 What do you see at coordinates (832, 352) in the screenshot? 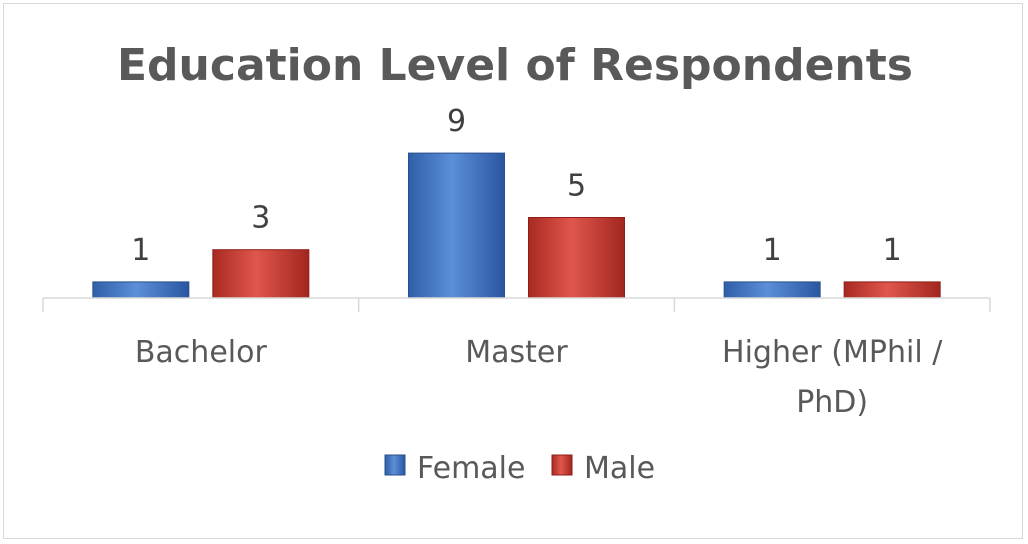
I see `category-label-2-0: Higher (MPhil /` at bounding box center [832, 352].